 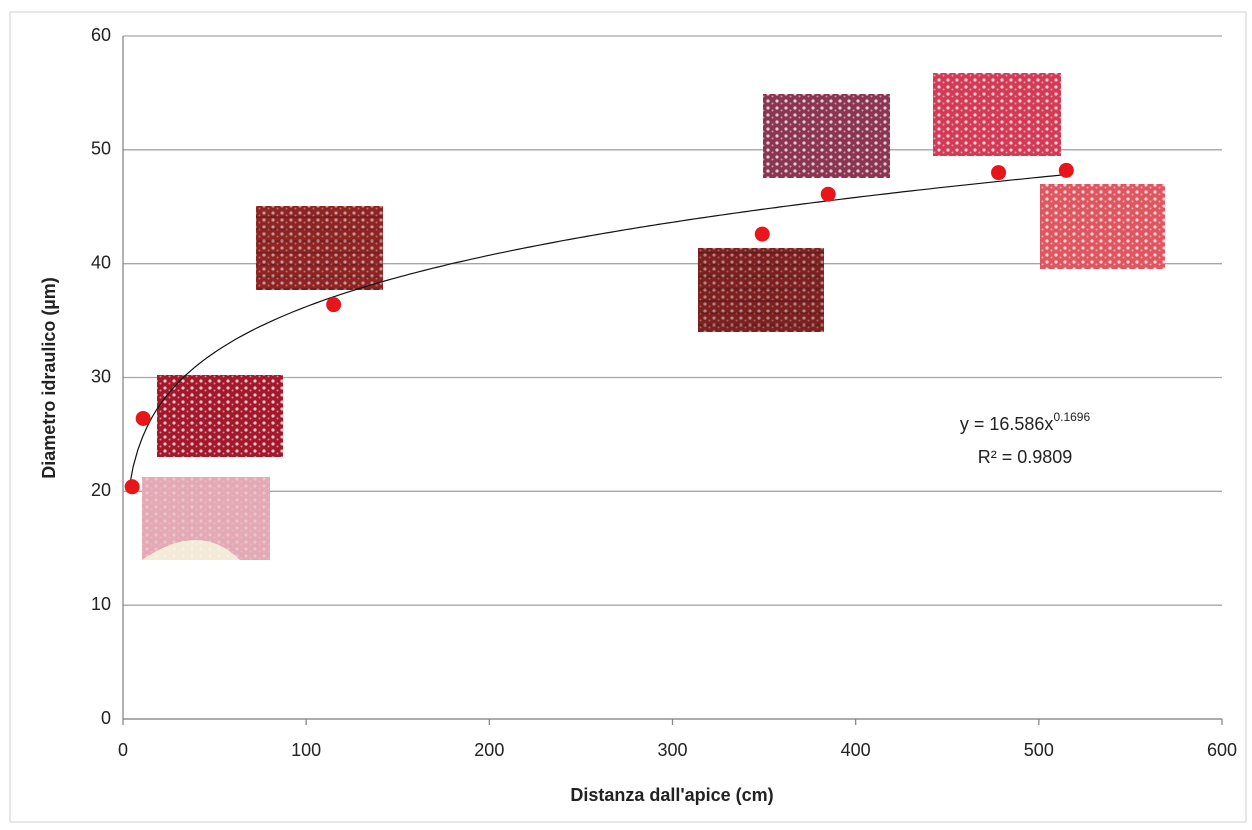 I want to click on y-tick-label: 10, so click(x=101, y=604).